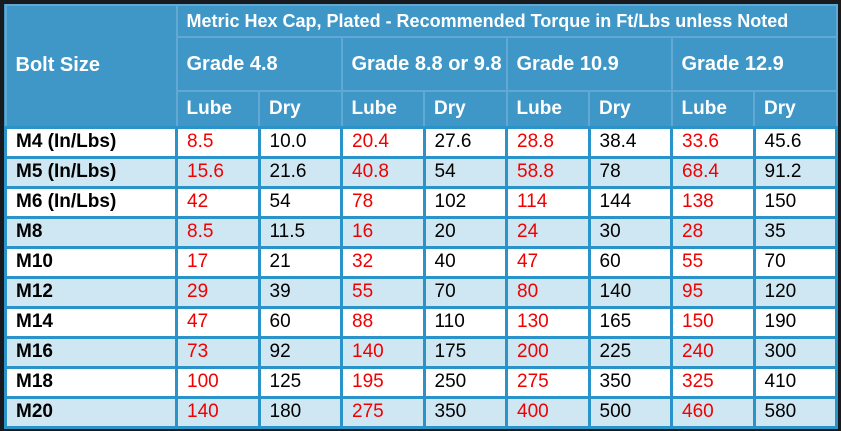  Describe the element at coordinates (300, 292) in the screenshot. I see `dry-value-cell: 39` at that location.